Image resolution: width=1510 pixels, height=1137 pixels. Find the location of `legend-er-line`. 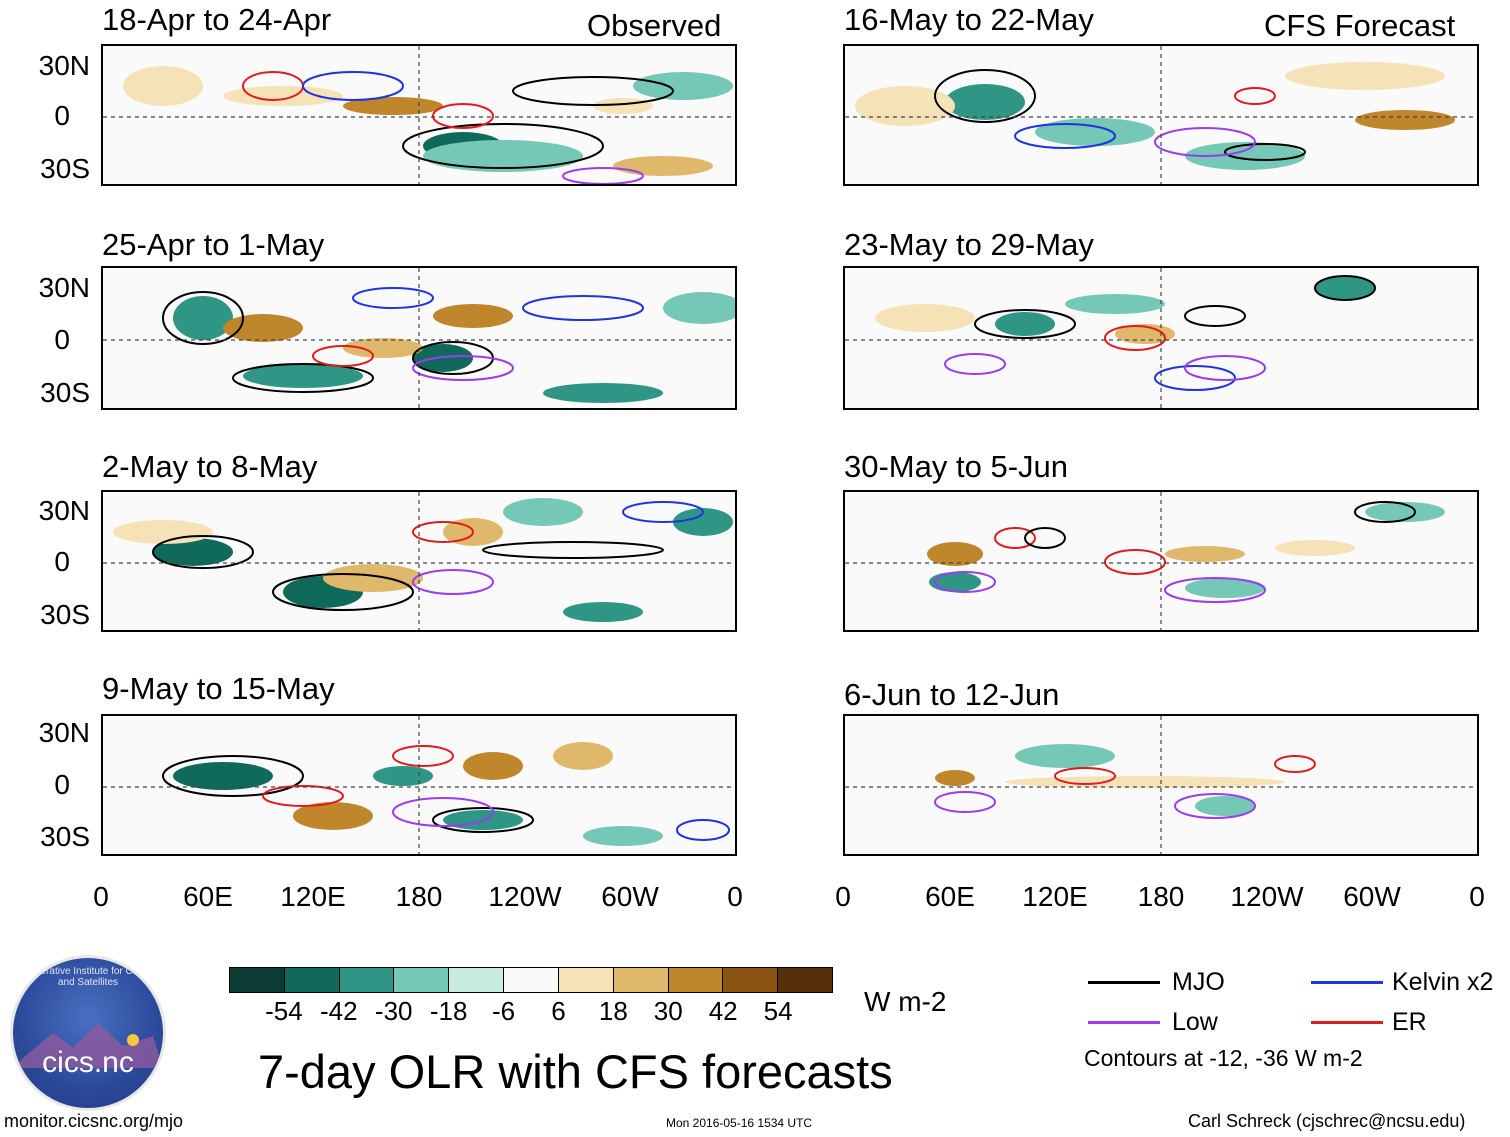

legend-er-line is located at coordinates (1347, 1022).